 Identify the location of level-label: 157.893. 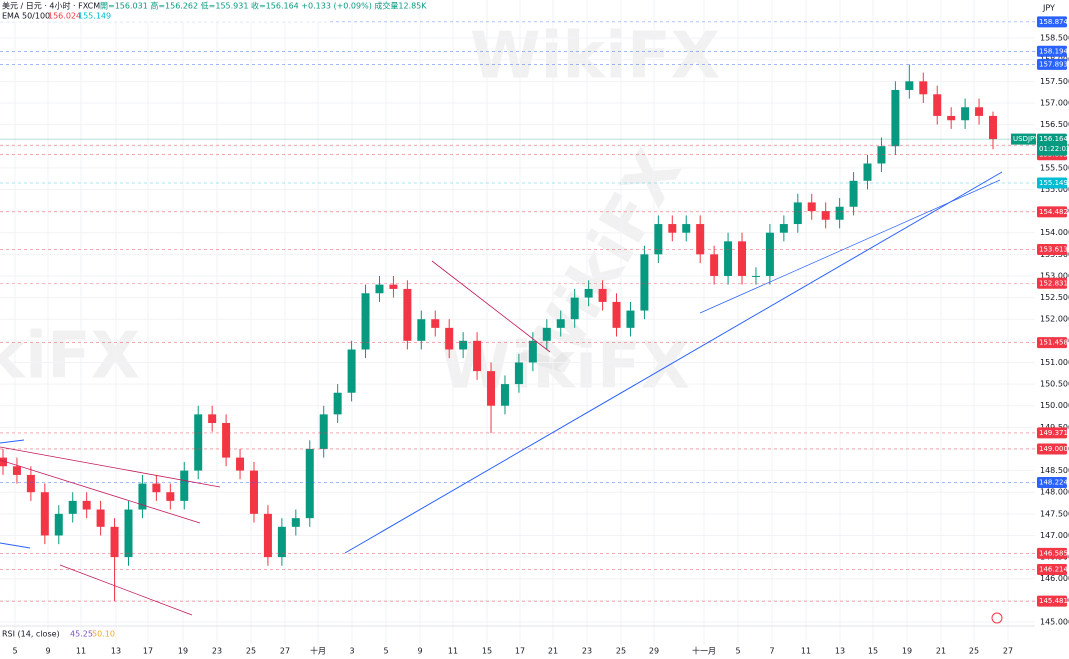
(1053, 64).